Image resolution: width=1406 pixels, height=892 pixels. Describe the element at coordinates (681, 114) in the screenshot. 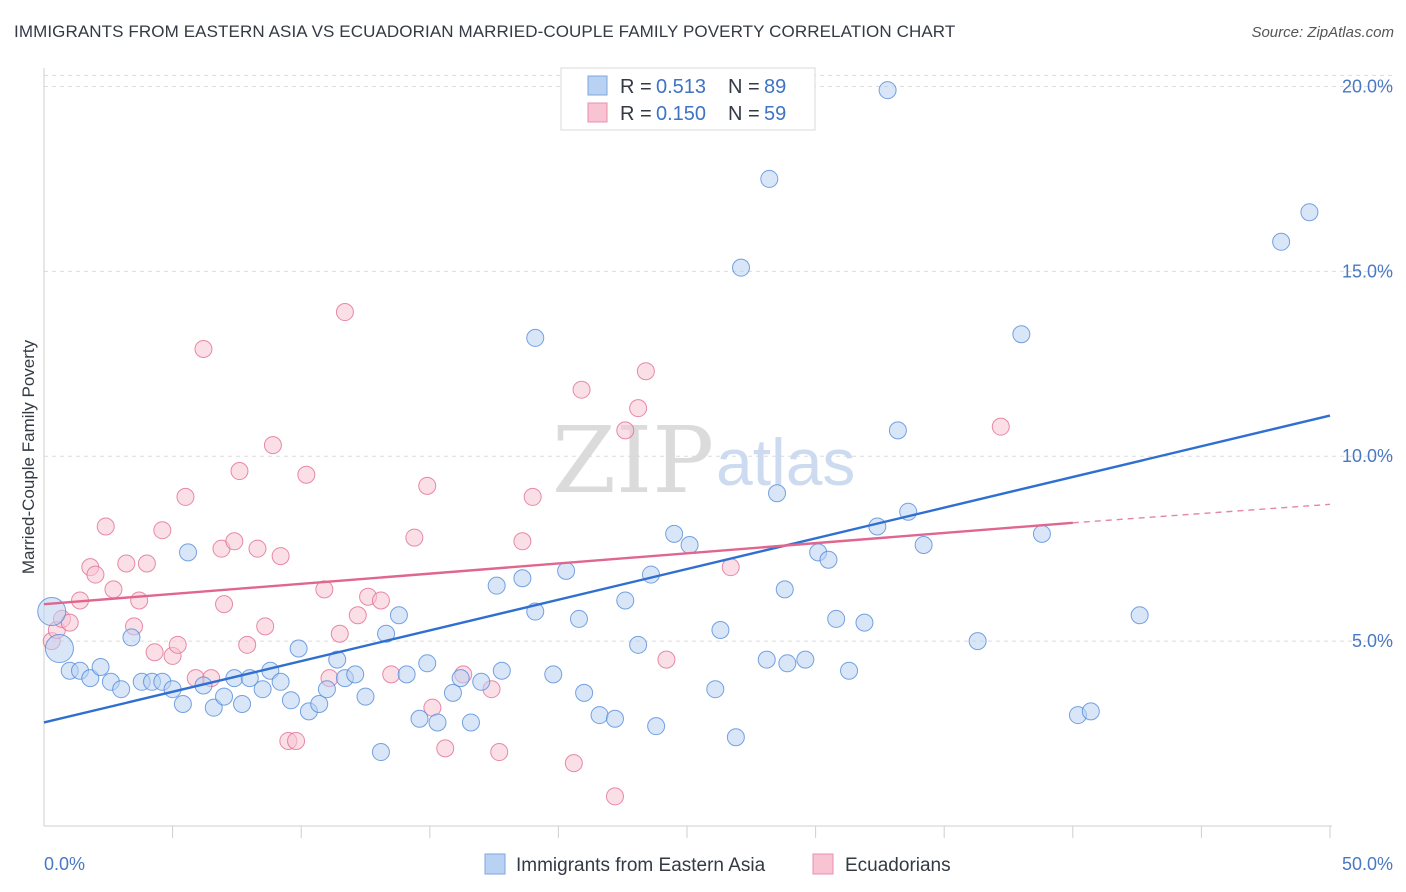

I see `legend-r-value-2: 0.150` at that location.